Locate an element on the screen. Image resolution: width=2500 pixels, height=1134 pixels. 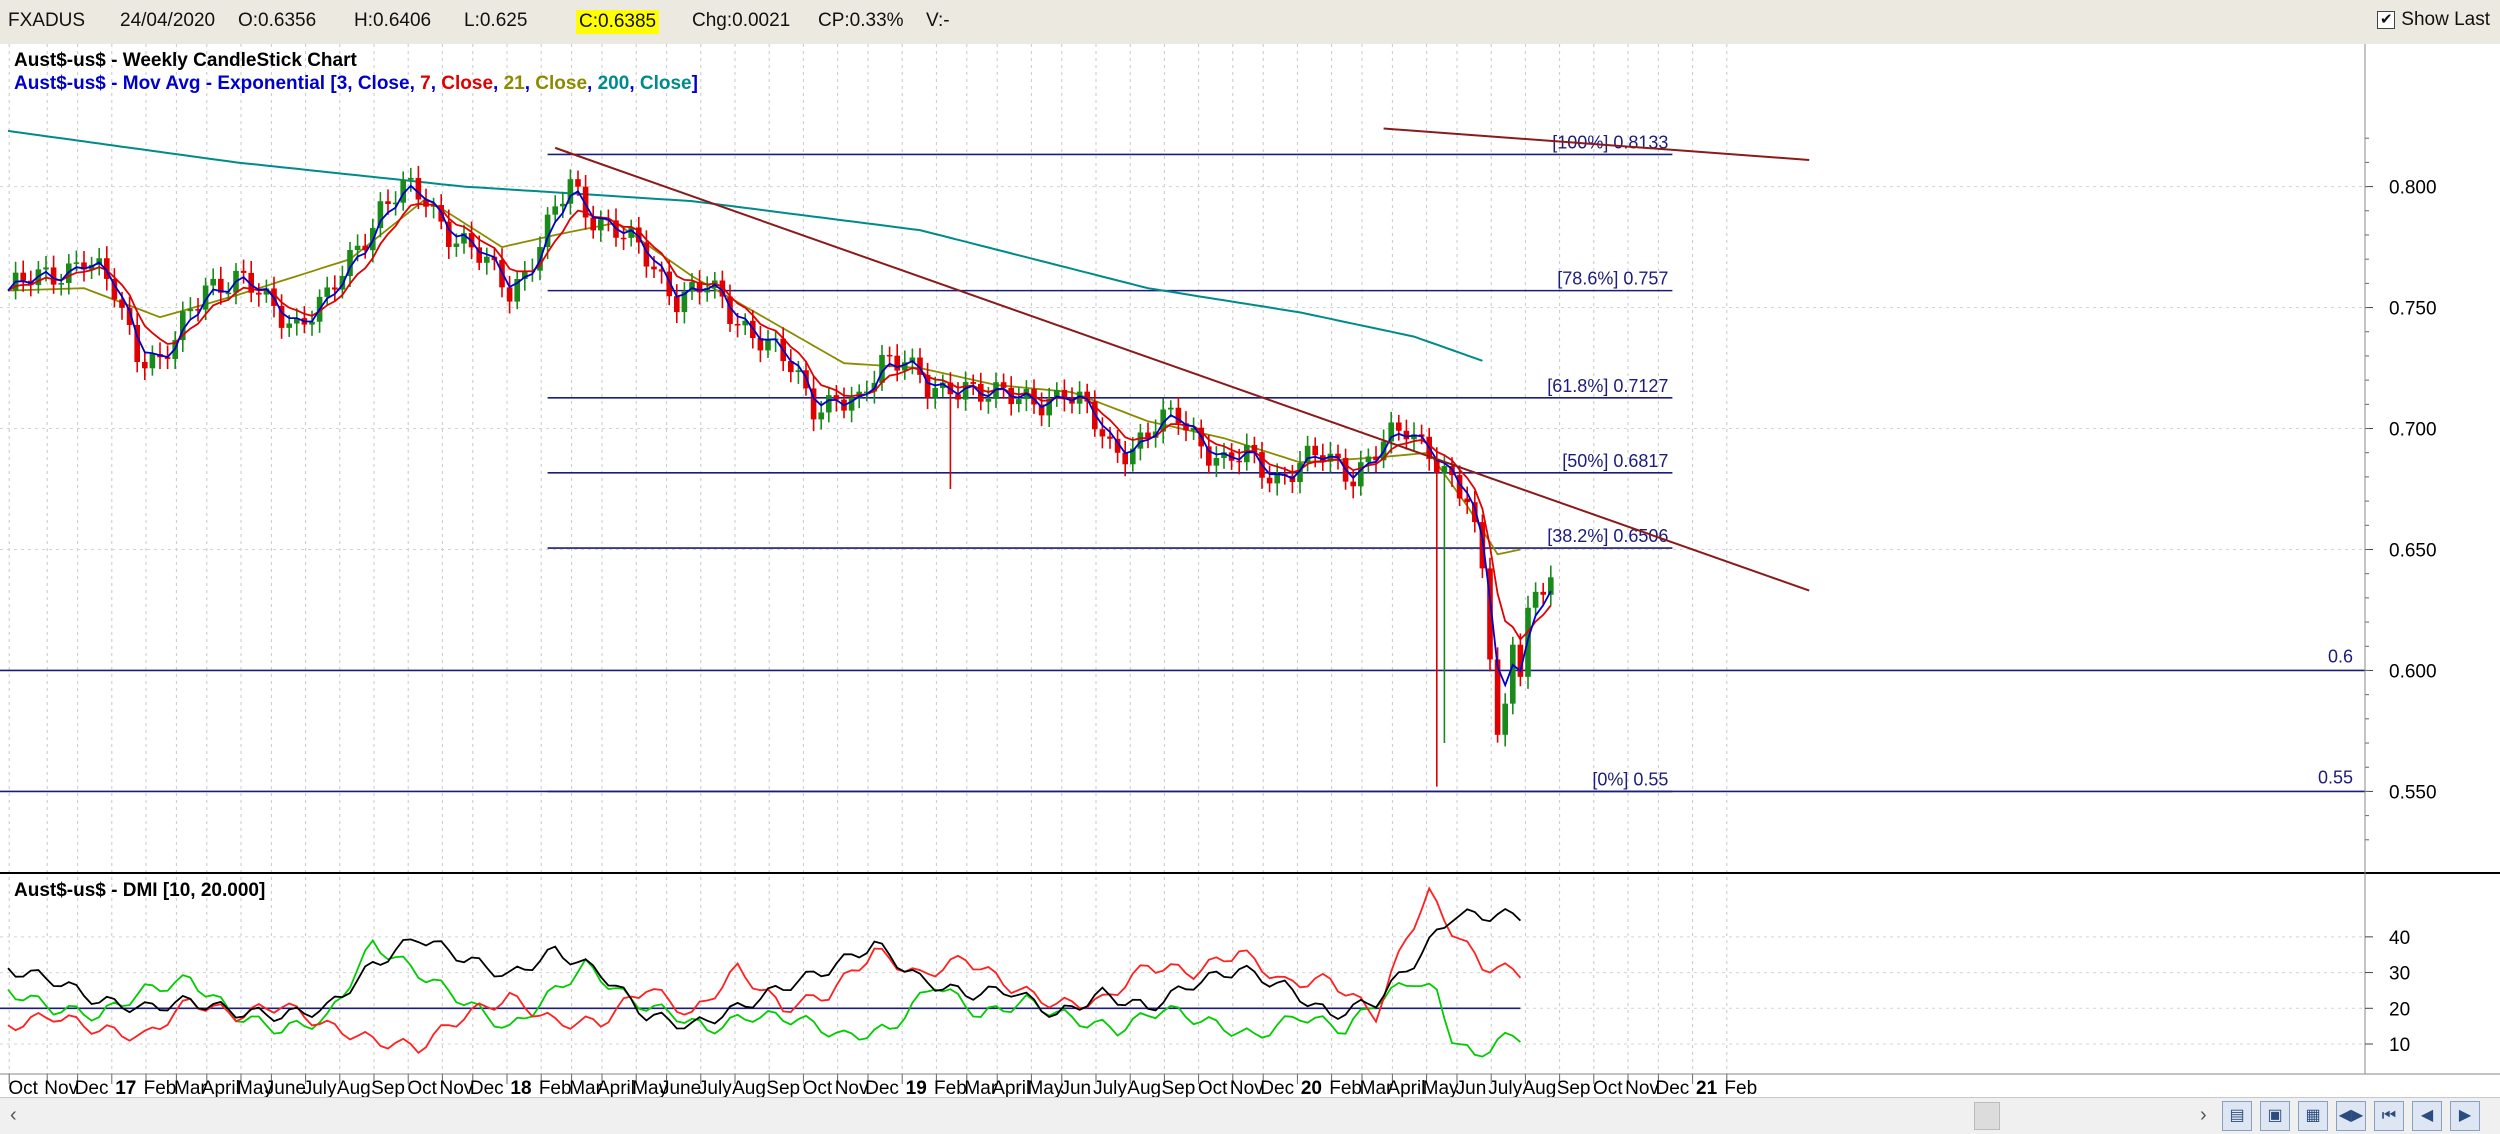
ma200-field: Close is located at coordinates (666, 83).